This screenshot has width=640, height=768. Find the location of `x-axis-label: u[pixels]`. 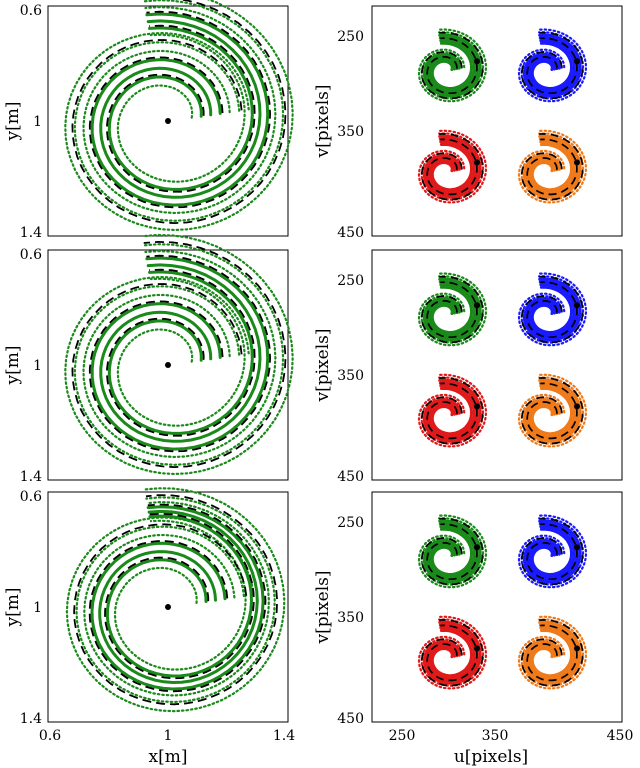

x-axis-label: u[pixels] is located at coordinates (491, 757).